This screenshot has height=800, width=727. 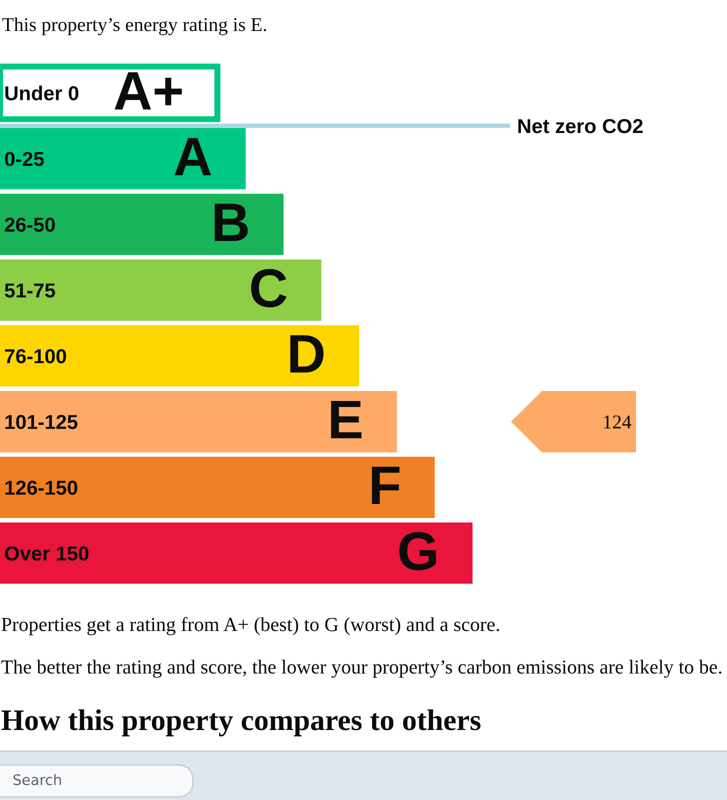 What do you see at coordinates (41, 422) in the screenshot?
I see `y-tick-label: 101-125` at bounding box center [41, 422].